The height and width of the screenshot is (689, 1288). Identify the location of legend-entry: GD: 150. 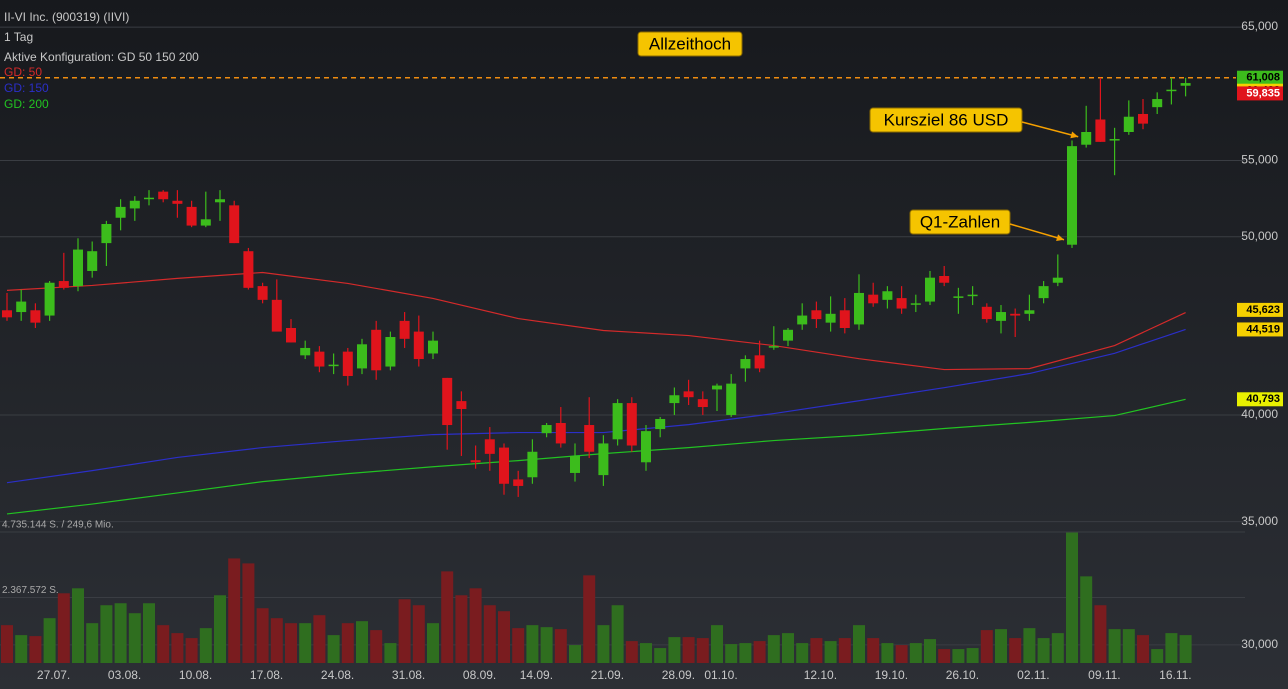
(26, 88).